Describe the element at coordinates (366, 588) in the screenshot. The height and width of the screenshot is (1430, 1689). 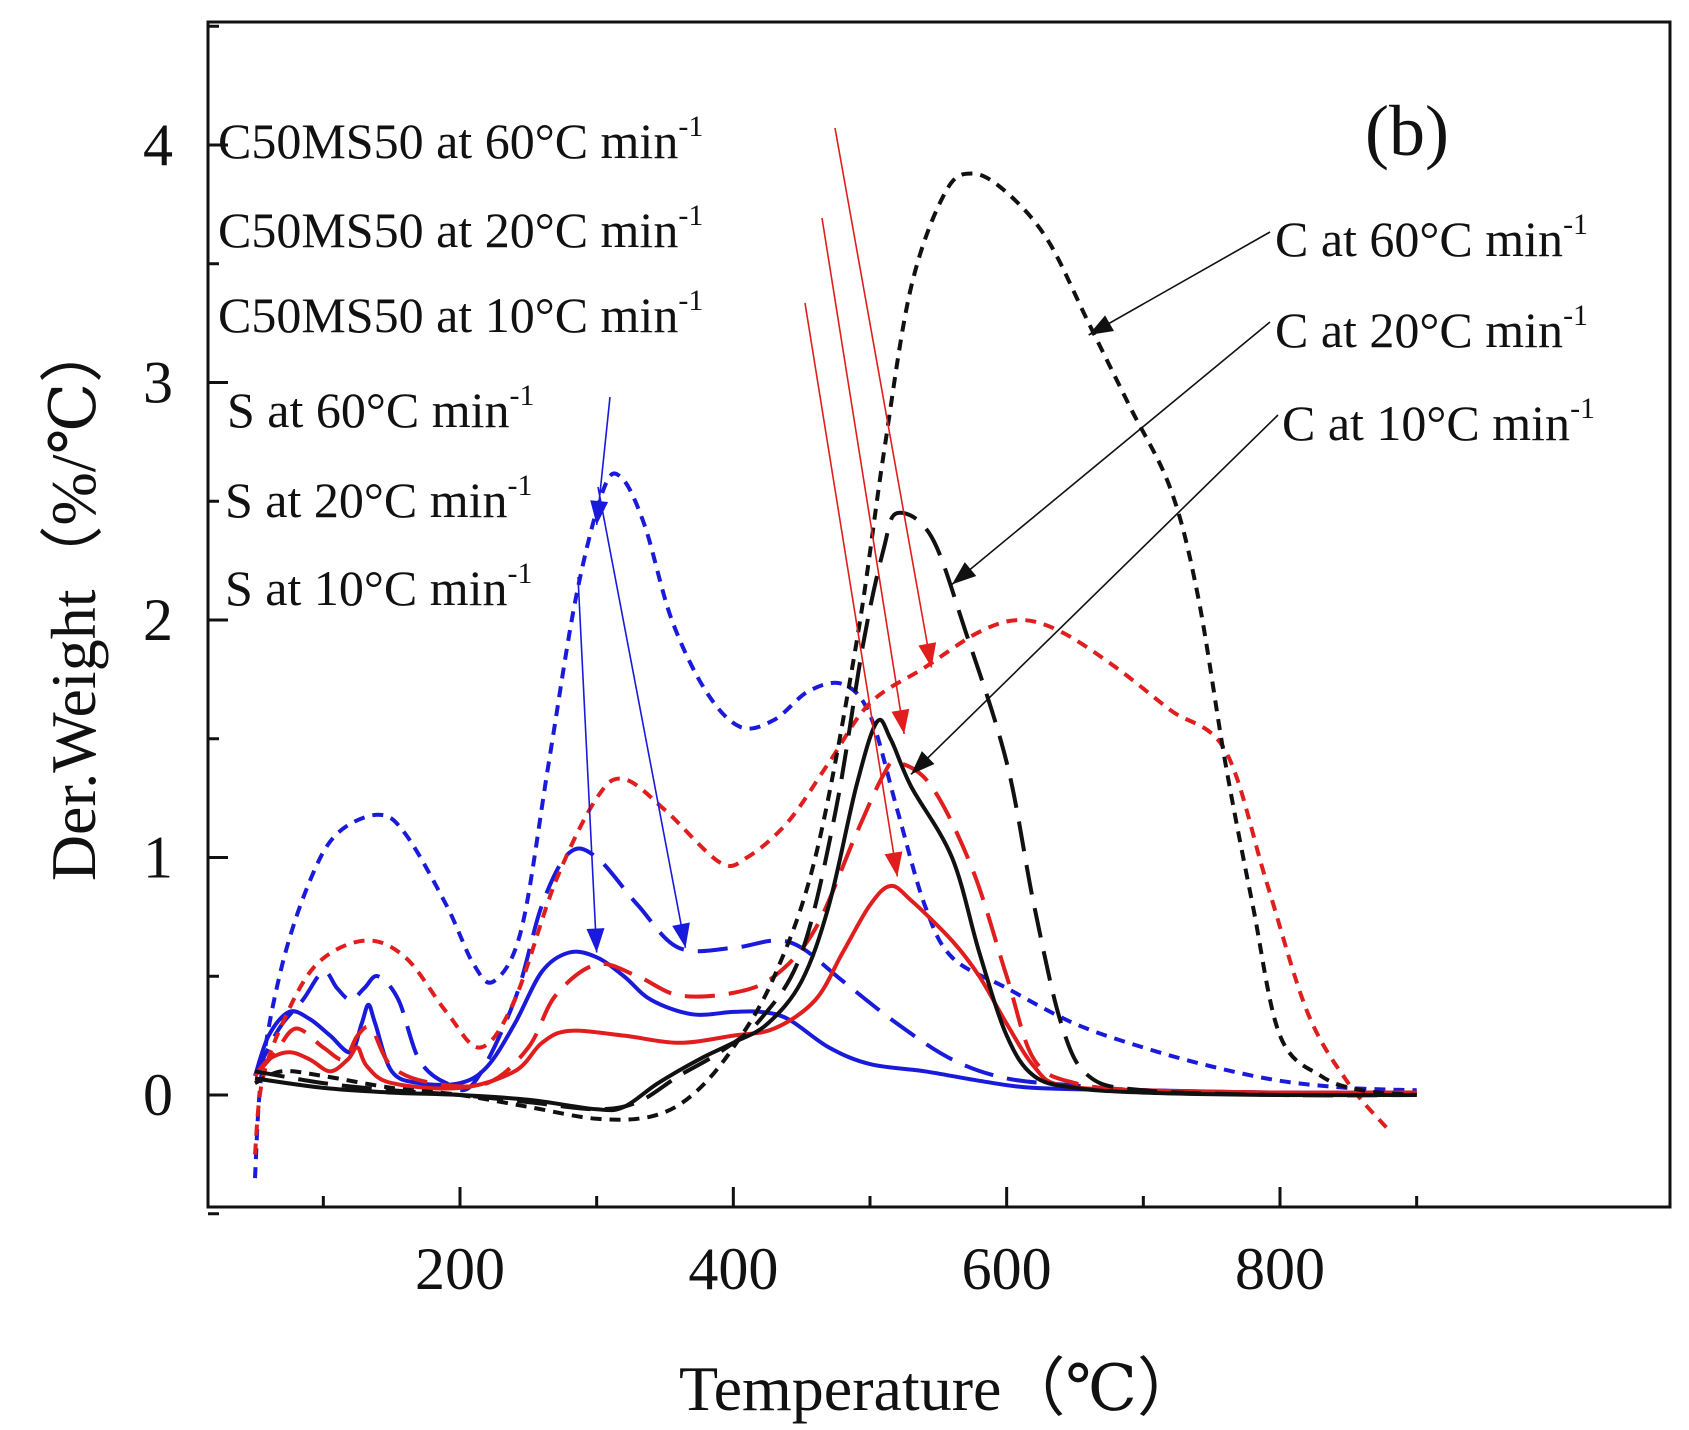
I see `annotation-text: S at 10°C min` at that location.